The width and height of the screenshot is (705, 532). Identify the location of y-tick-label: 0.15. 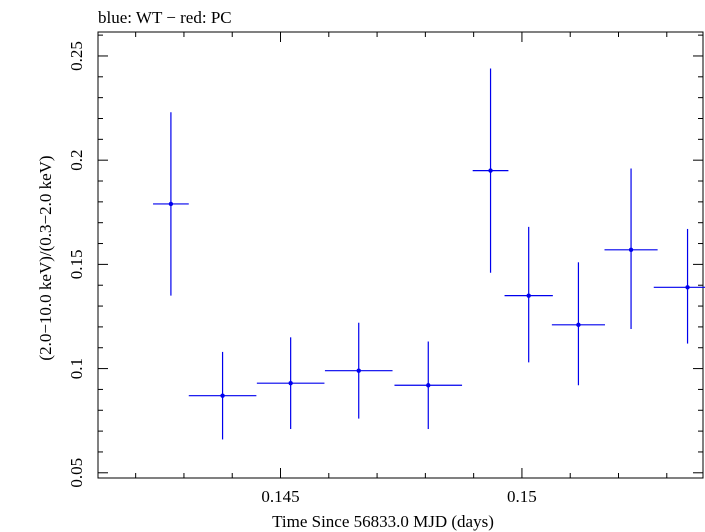
(76, 265).